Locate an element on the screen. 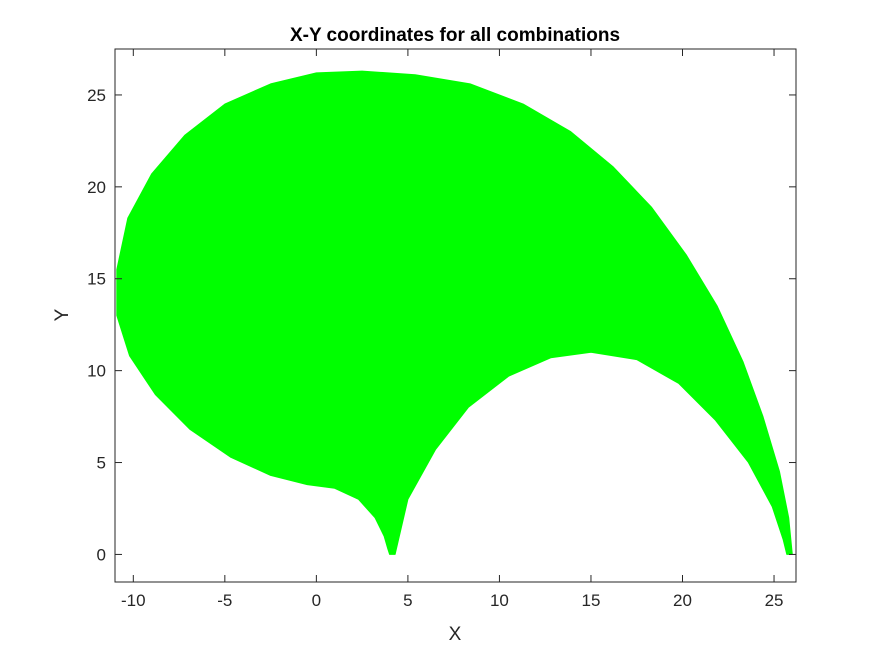 This screenshot has height=661, width=875. x-tick-label-7: 25 is located at coordinates (774, 600).